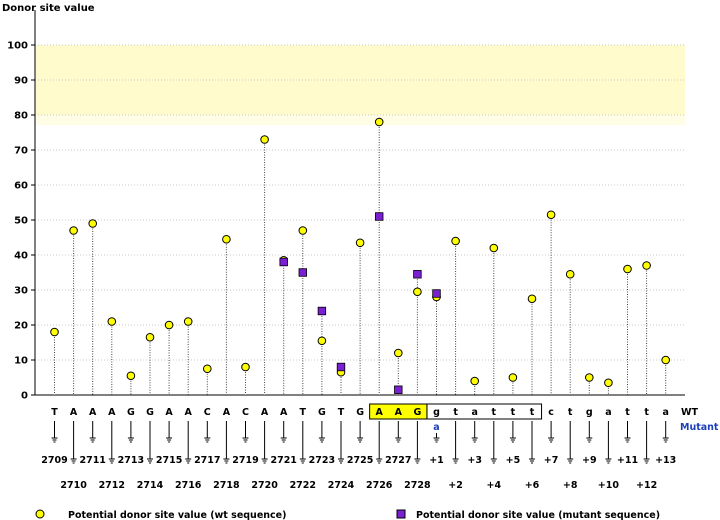 The height and width of the screenshot is (520, 720). What do you see at coordinates (436, 460) in the screenshot?
I see `position-label: +1` at bounding box center [436, 460].